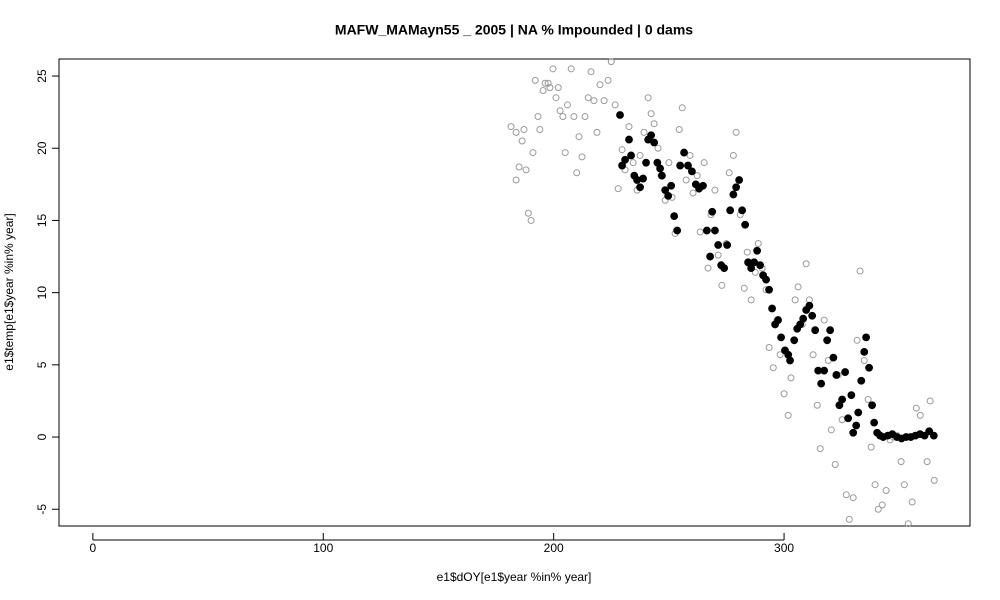 The width and height of the screenshot is (1000, 600). I want to click on y-tick-label: 25, so click(42, 76).